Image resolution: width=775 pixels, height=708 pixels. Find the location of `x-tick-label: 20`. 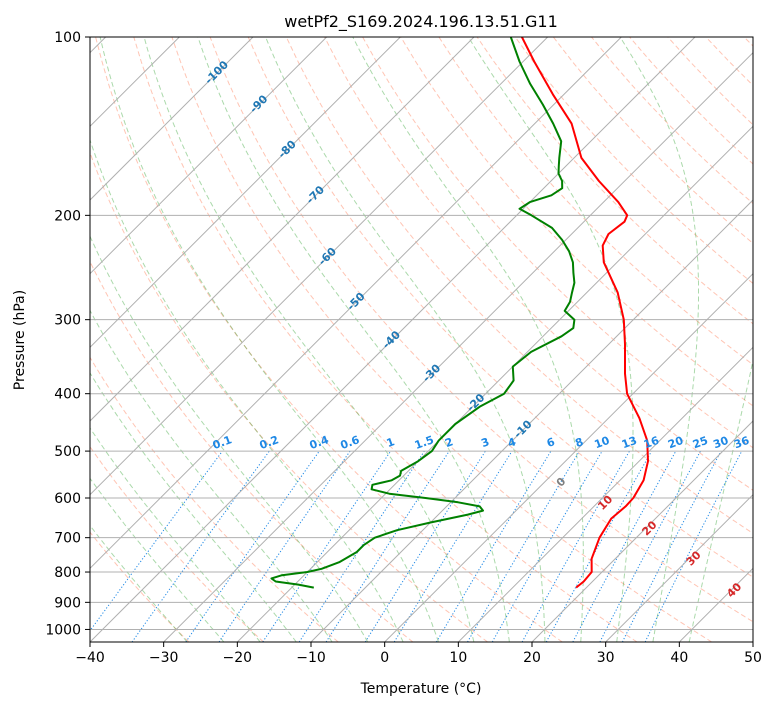

x-tick-label: 20 is located at coordinates (532, 658).